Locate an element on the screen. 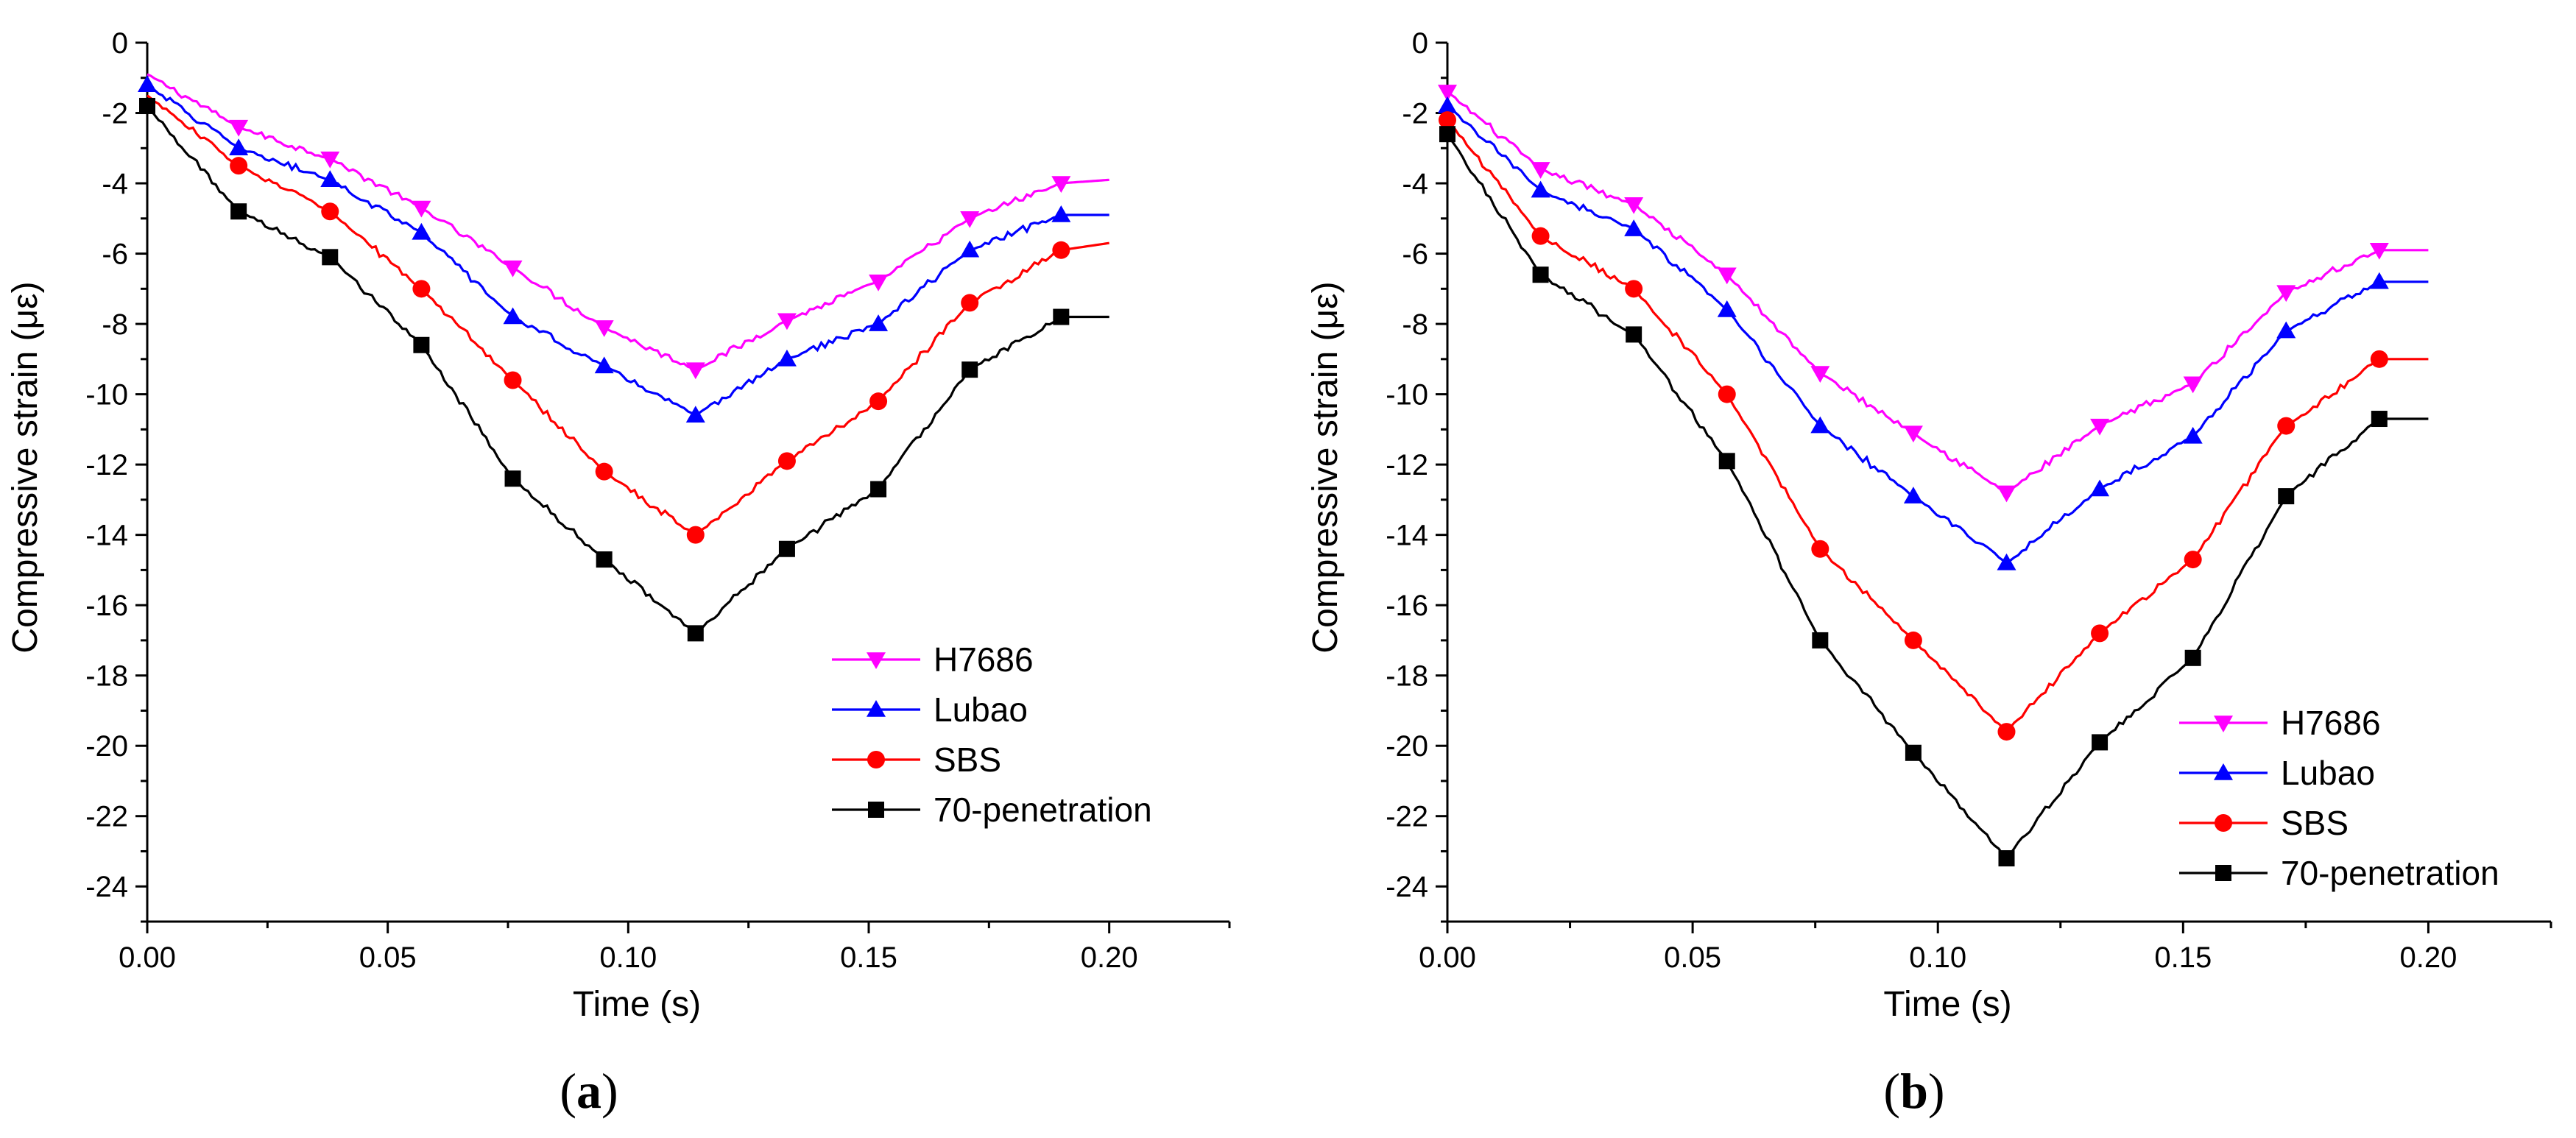 The height and width of the screenshot is (1138, 2576). panel-caption: (b) is located at coordinates (1913, 1091).